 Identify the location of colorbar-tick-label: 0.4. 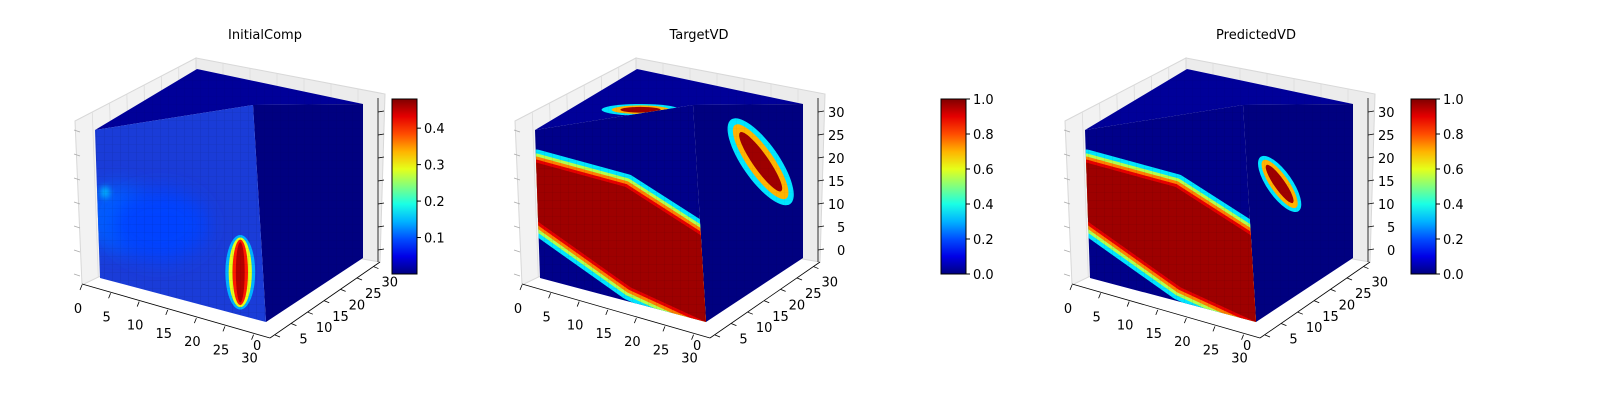
(983, 205).